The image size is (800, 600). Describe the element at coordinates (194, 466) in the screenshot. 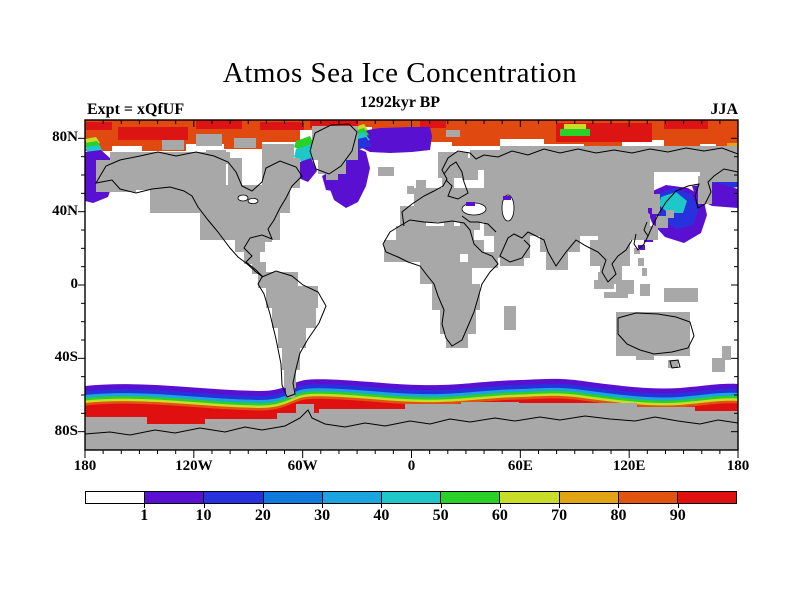

I see `x-tick-label: 120W` at that location.